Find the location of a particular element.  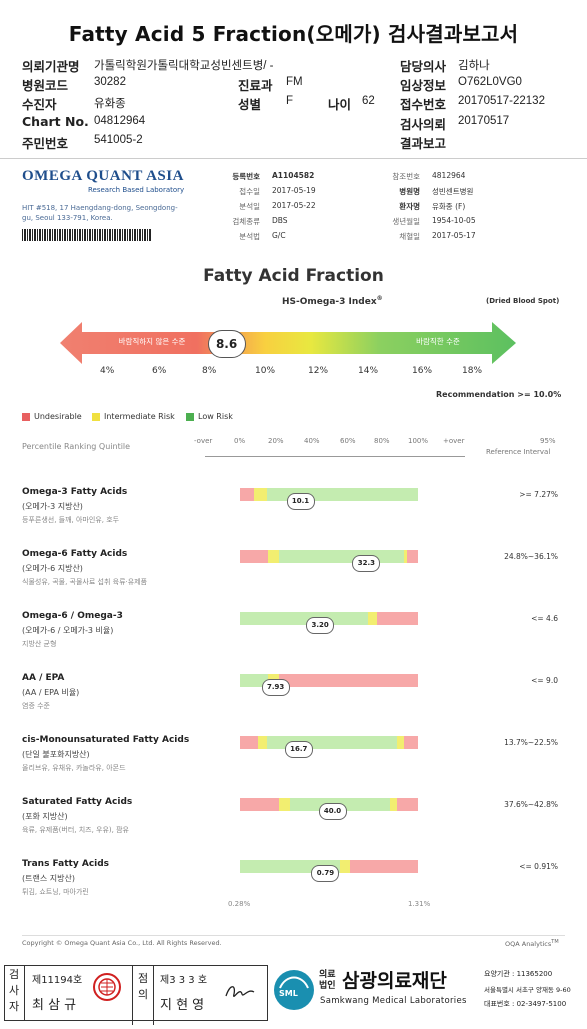

quintile-header: 60% is located at coordinates (348, 441).